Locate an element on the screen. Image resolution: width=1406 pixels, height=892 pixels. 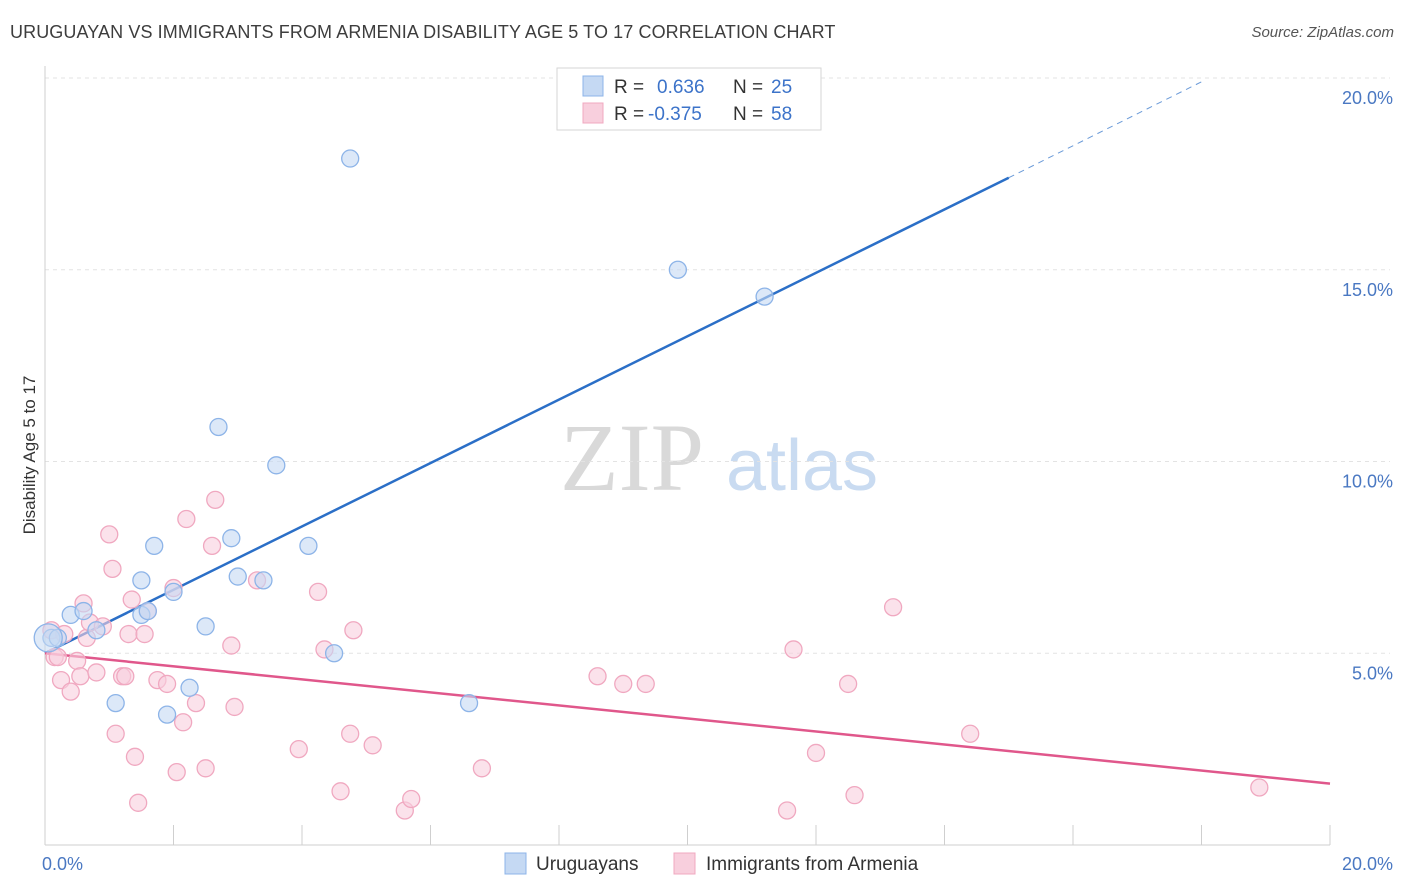
bottom-legend: Uruguayans Immigrants from Armenia is located at coordinates (711, 863).